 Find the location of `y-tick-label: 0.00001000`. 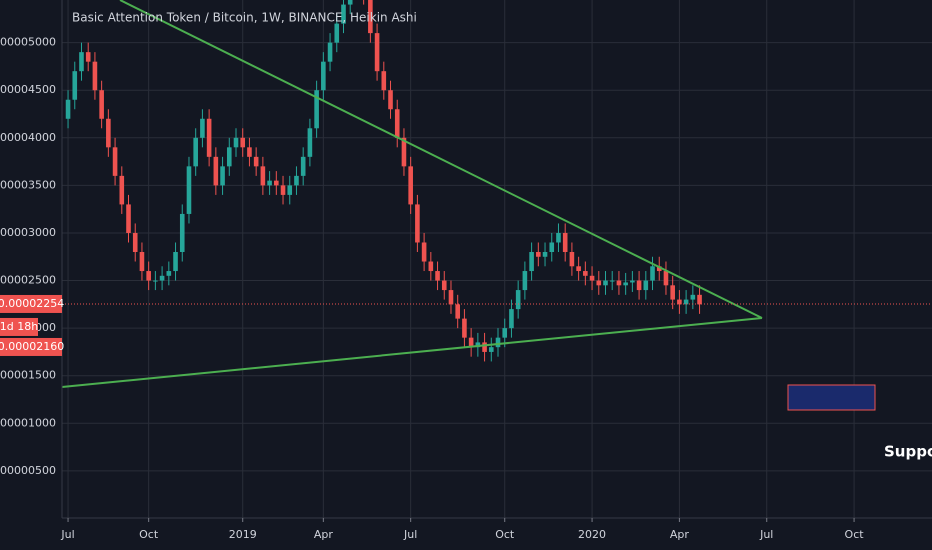

y-tick-label: 0.00001000 is located at coordinates (28, 422).